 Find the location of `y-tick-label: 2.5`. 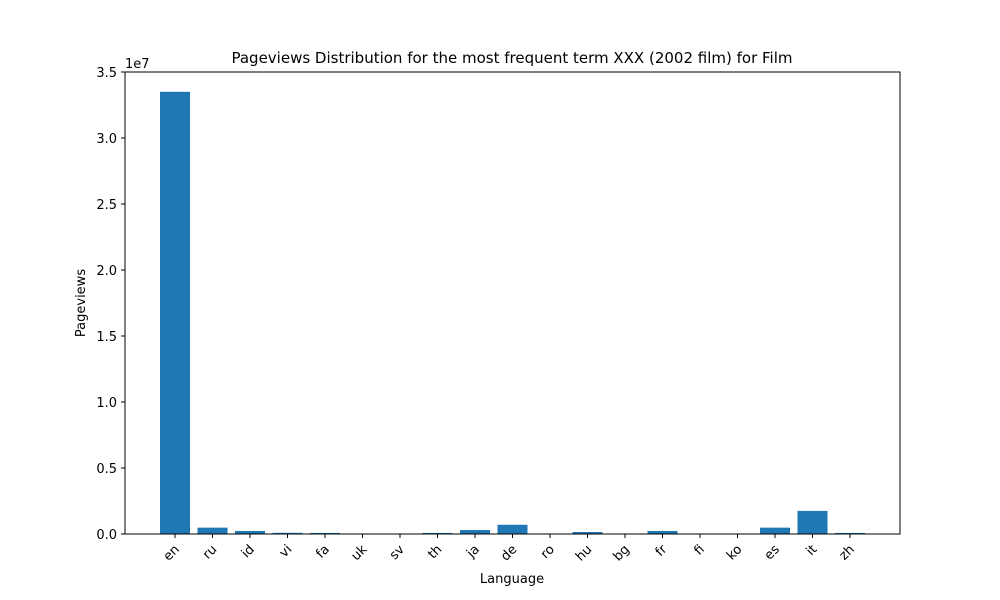

y-tick-label: 2.5 is located at coordinates (106, 205).